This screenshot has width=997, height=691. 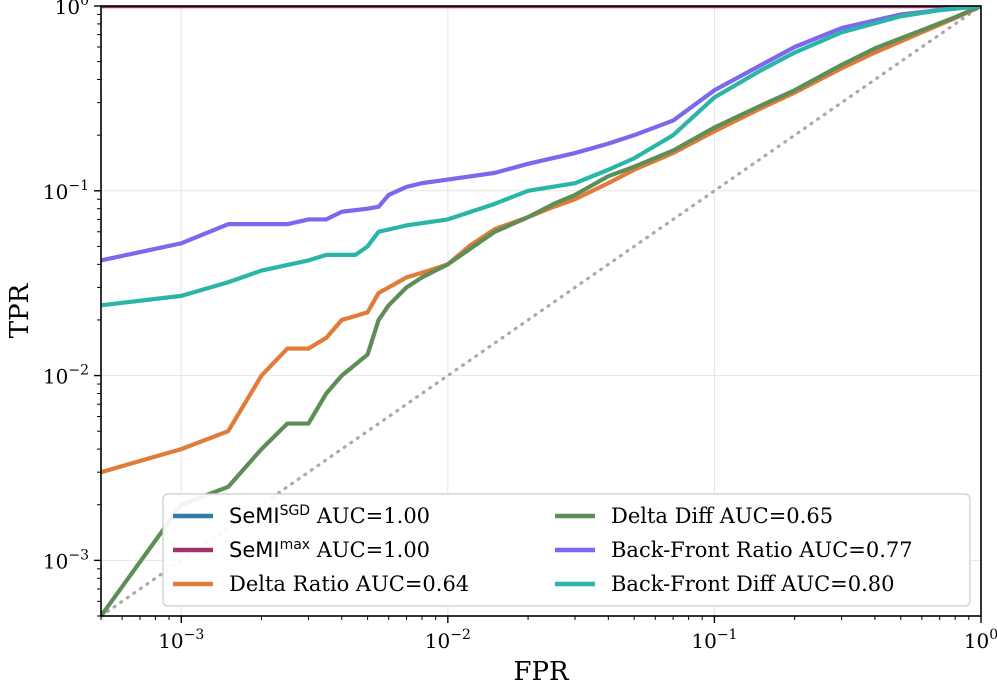 I want to click on legend-label-3: Delta Diff AUC=0.65, so click(x=722, y=516).